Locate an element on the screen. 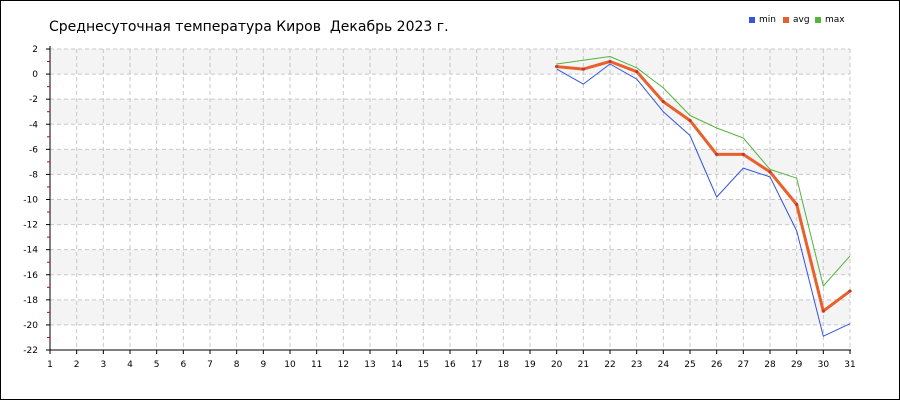 This screenshot has width=900, height=400. legend-item-max: max is located at coordinates (830, 22).